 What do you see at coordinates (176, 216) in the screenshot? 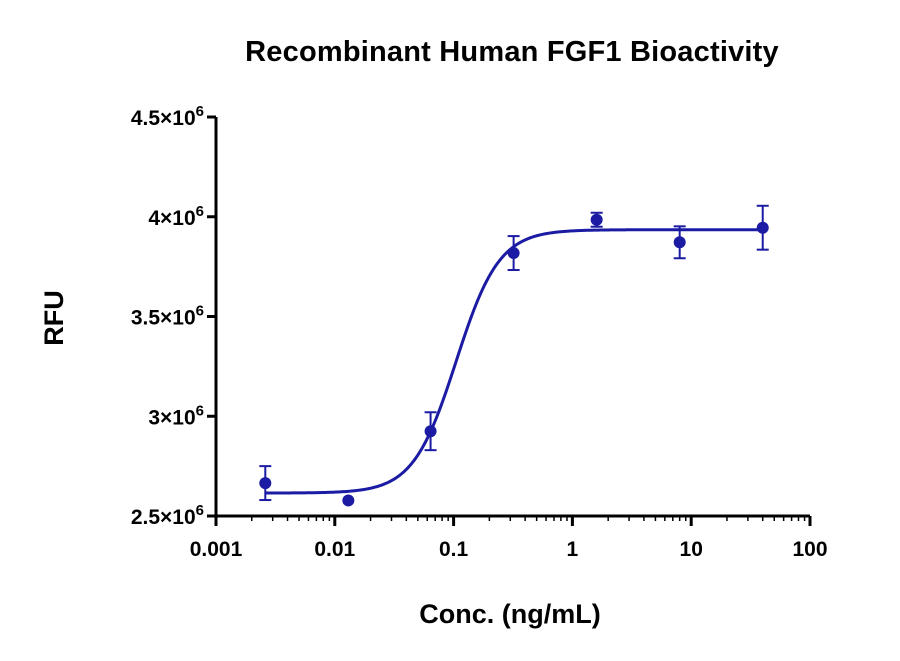
I see `y-tick-label: 4×10⁶` at bounding box center [176, 216].